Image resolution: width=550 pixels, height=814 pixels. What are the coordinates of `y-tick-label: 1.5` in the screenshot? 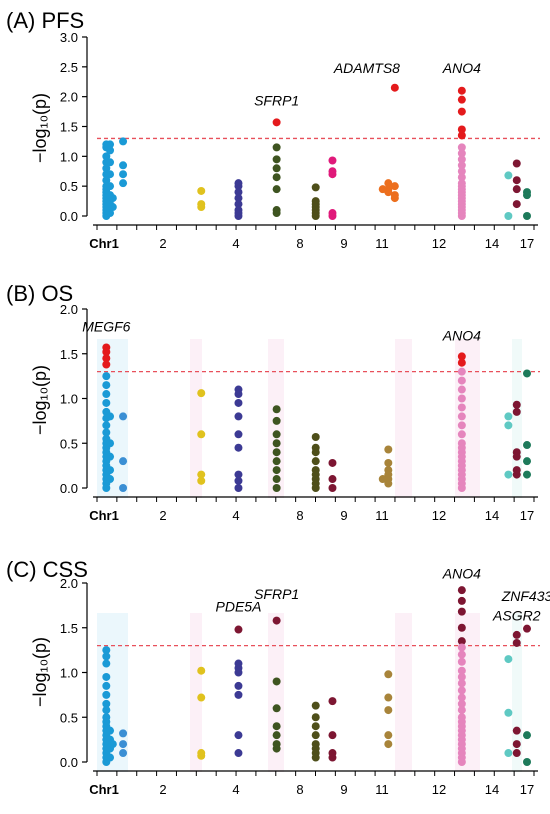 It's located at (69, 354).